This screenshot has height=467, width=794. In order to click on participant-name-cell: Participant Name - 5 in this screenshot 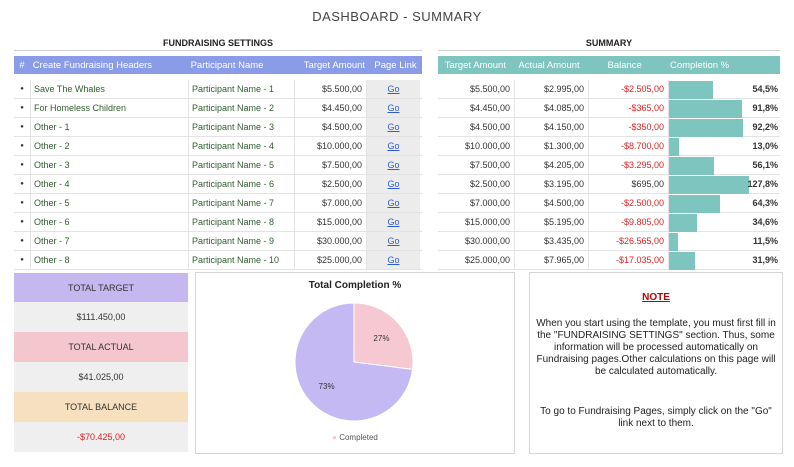, I will do `click(241, 165)`.